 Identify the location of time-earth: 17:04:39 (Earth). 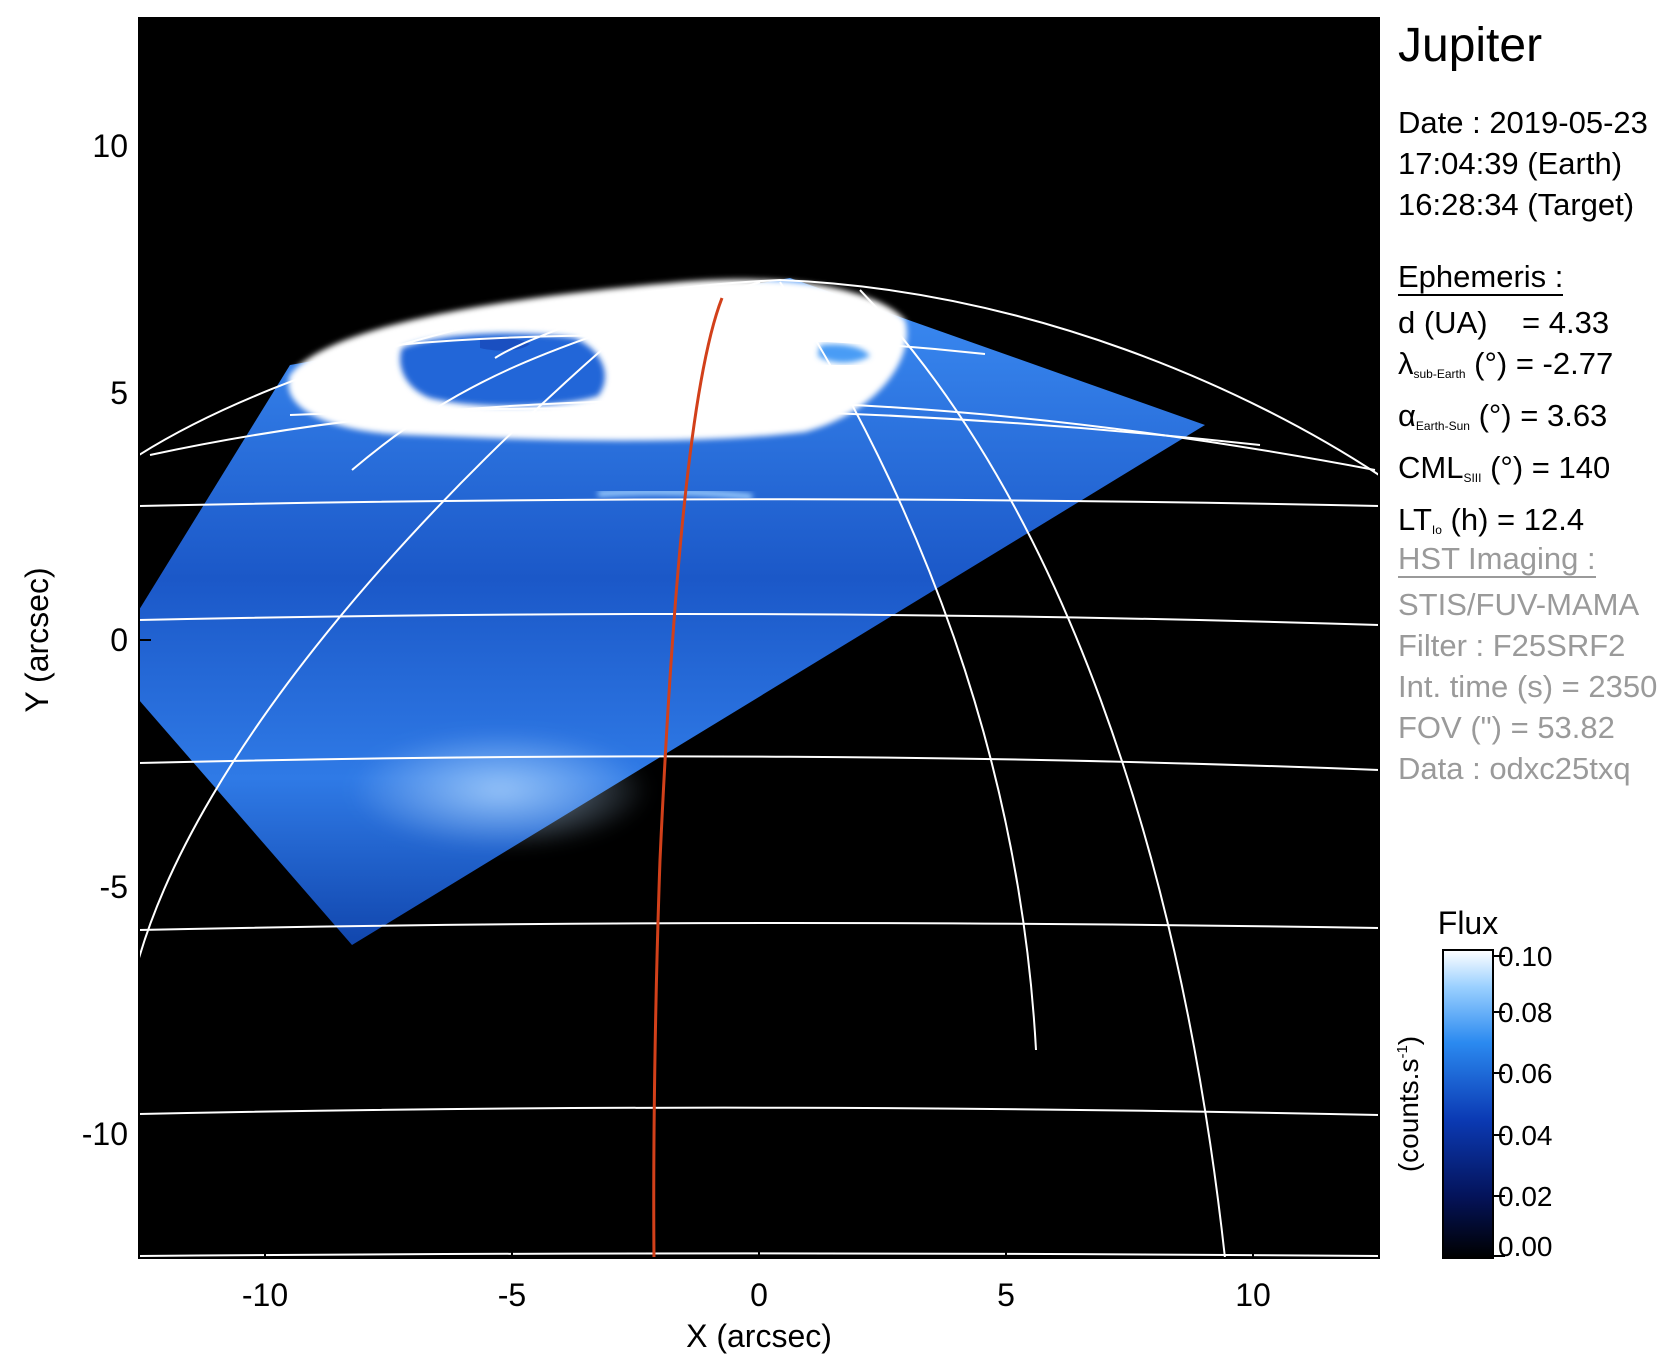
(1510, 163).